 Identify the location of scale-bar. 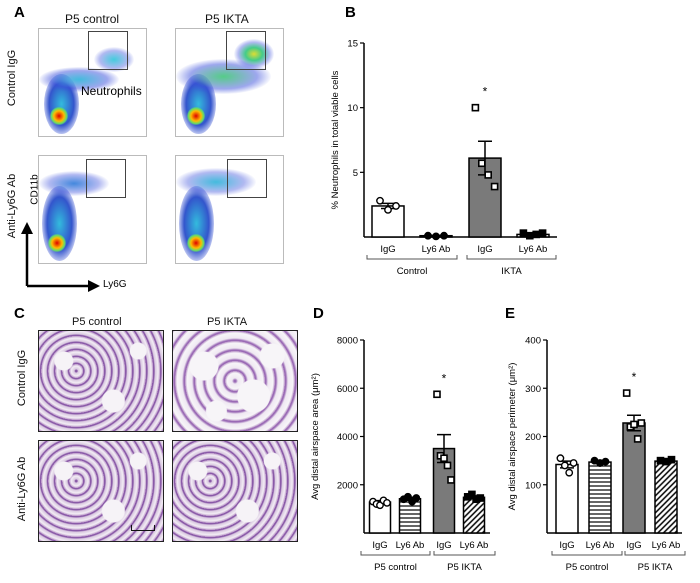
(143, 528).